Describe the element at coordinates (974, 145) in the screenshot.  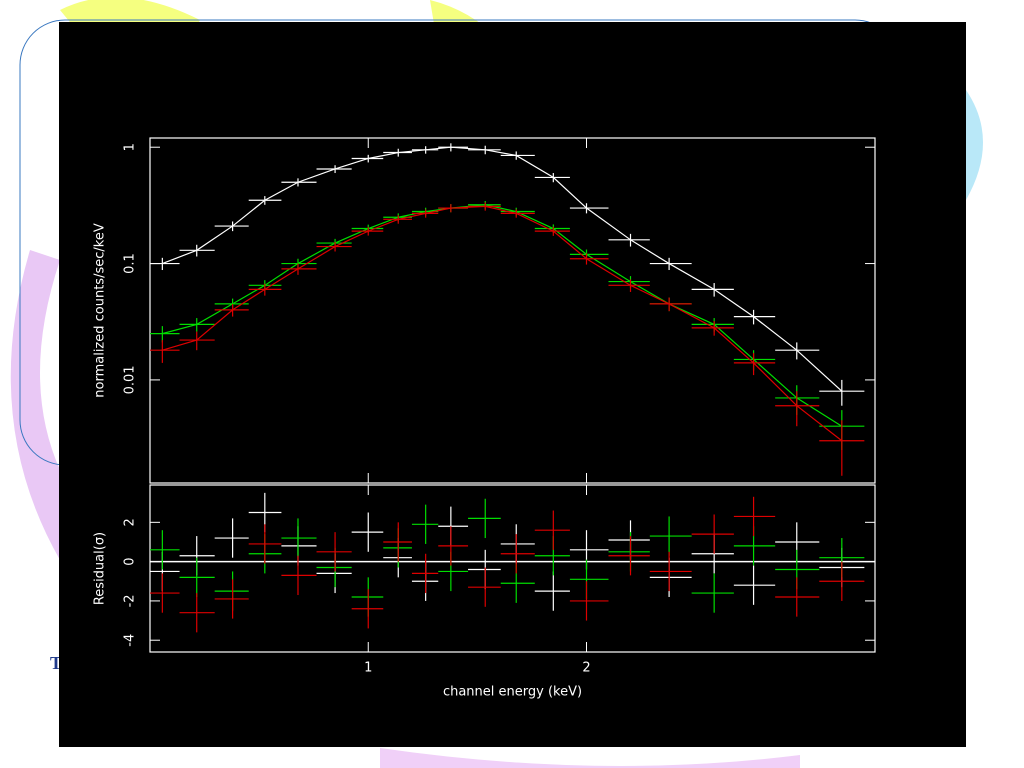
I see `decor-cyan` at that location.